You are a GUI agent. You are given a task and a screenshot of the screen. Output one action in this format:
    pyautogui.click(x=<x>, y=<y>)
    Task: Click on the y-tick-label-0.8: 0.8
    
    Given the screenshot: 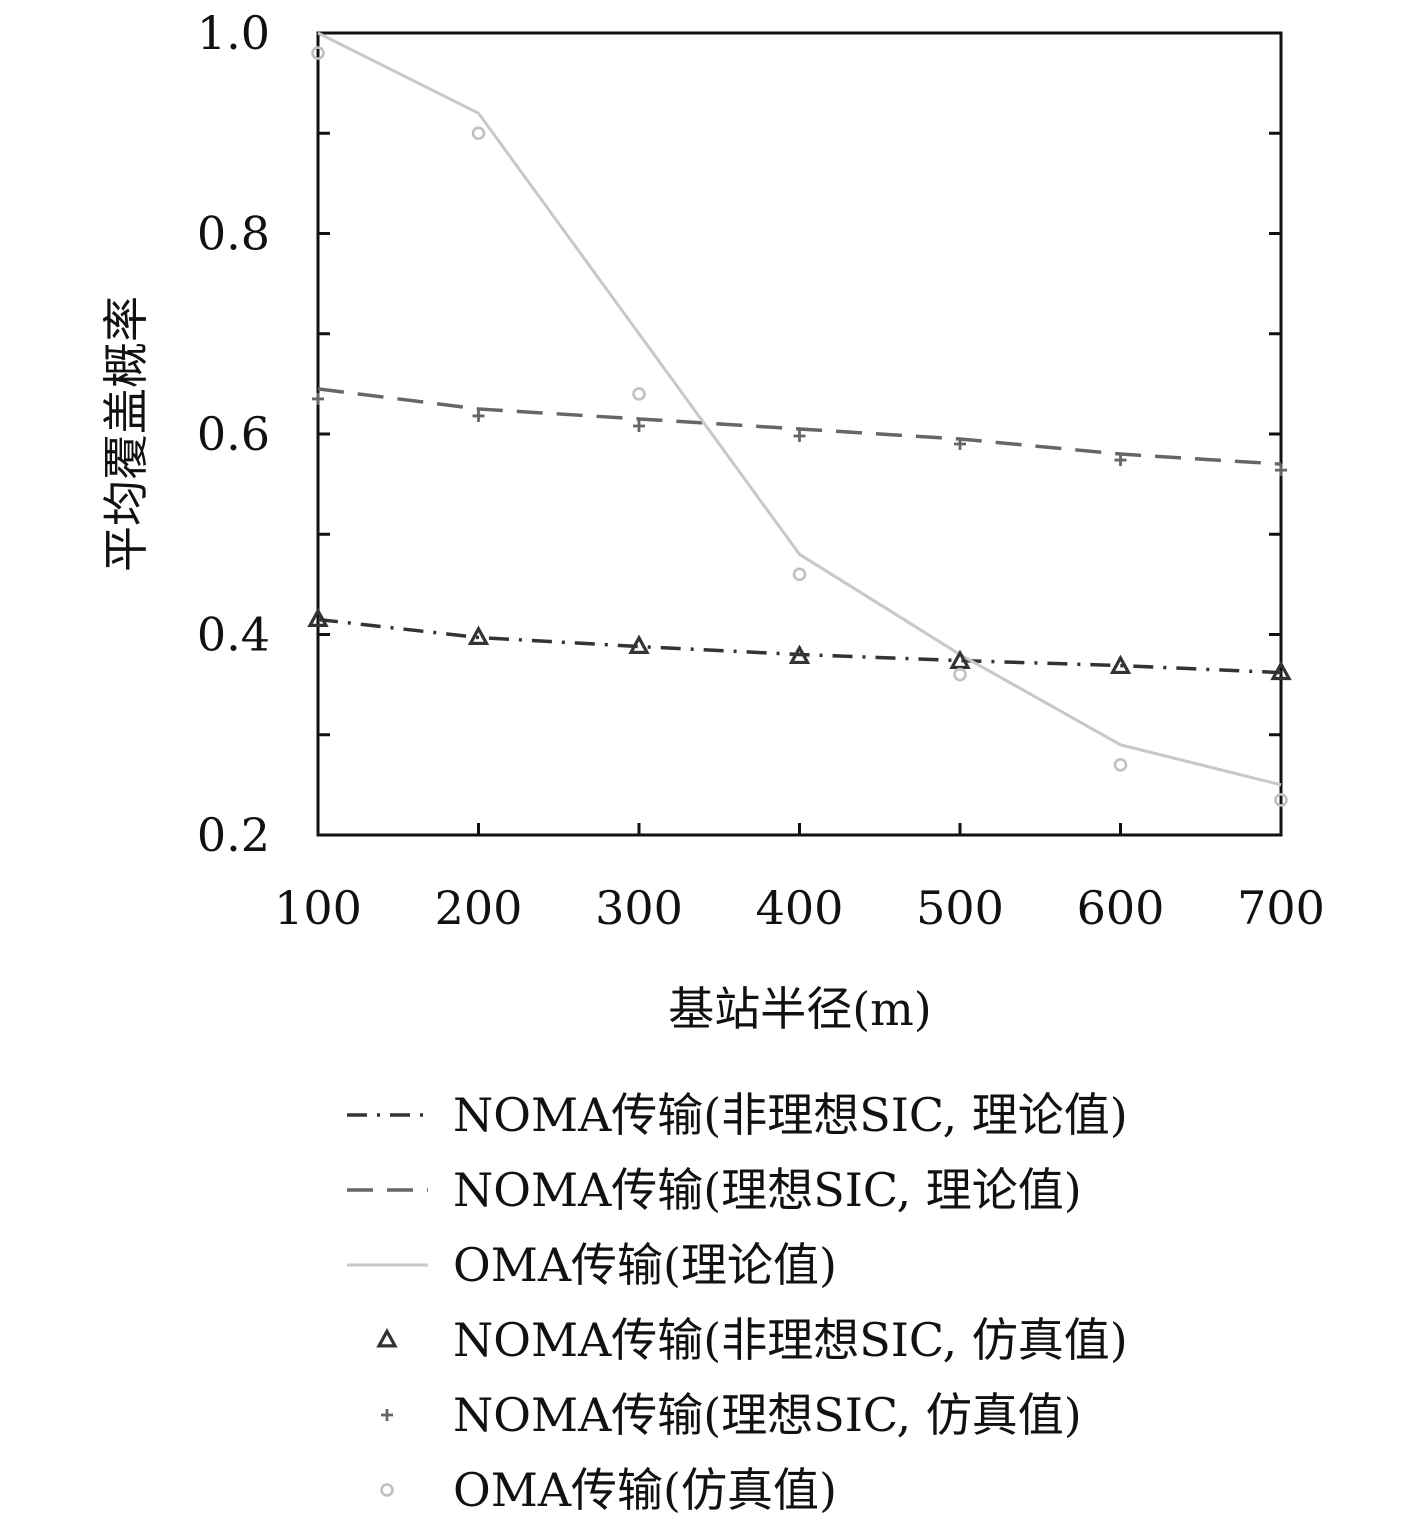 What is the action you would take?
    pyautogui.click(x=233, y=234)
    